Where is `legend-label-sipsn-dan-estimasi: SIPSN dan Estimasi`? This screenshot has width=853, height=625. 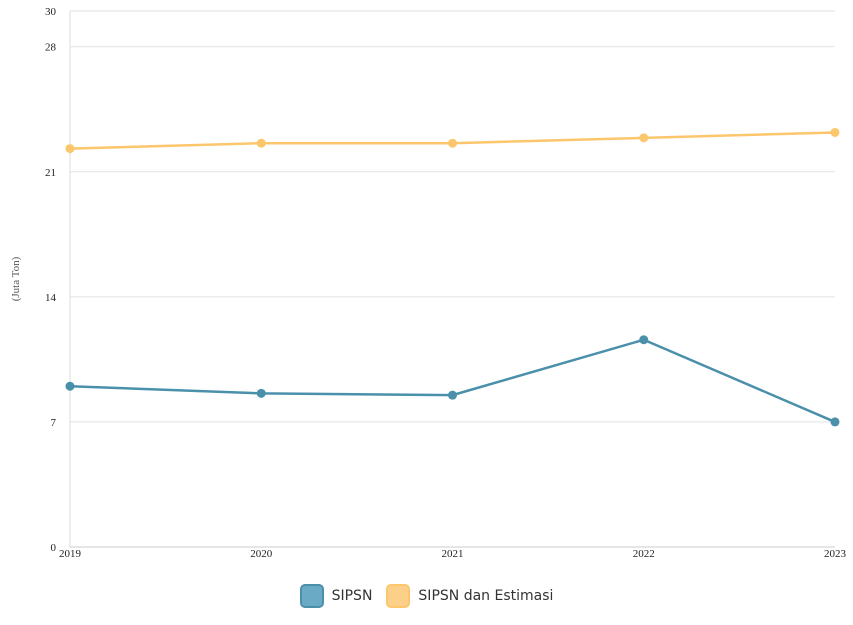
legend-label-sipsn-dan-estimasi: SIPSN dan Estimasi is located at coordinates (486, 596).